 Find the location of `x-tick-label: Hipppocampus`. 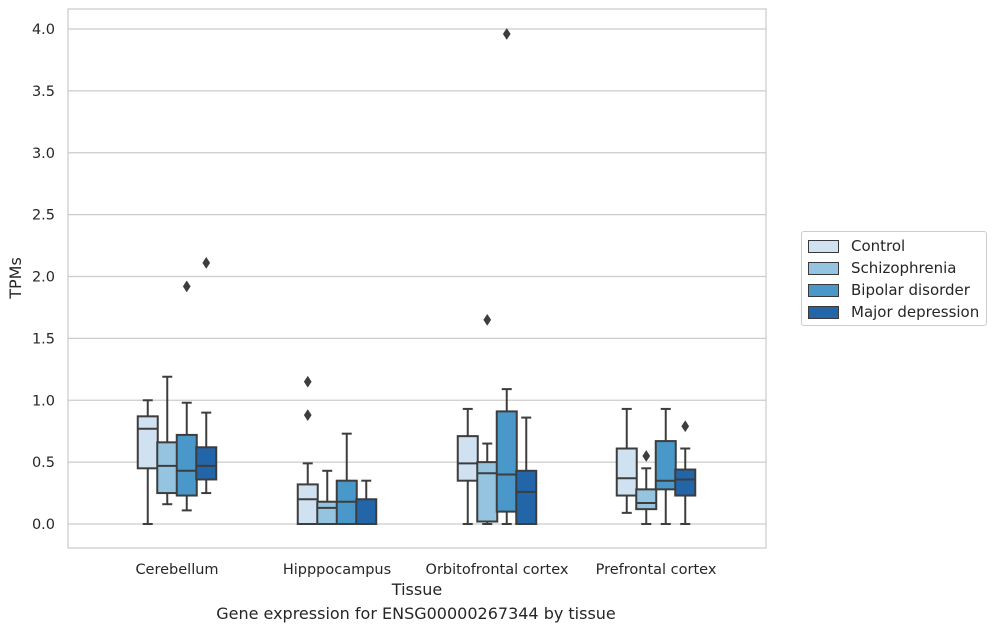

x-tick-label: Hipppocampus is located at coordinates (337, 570).